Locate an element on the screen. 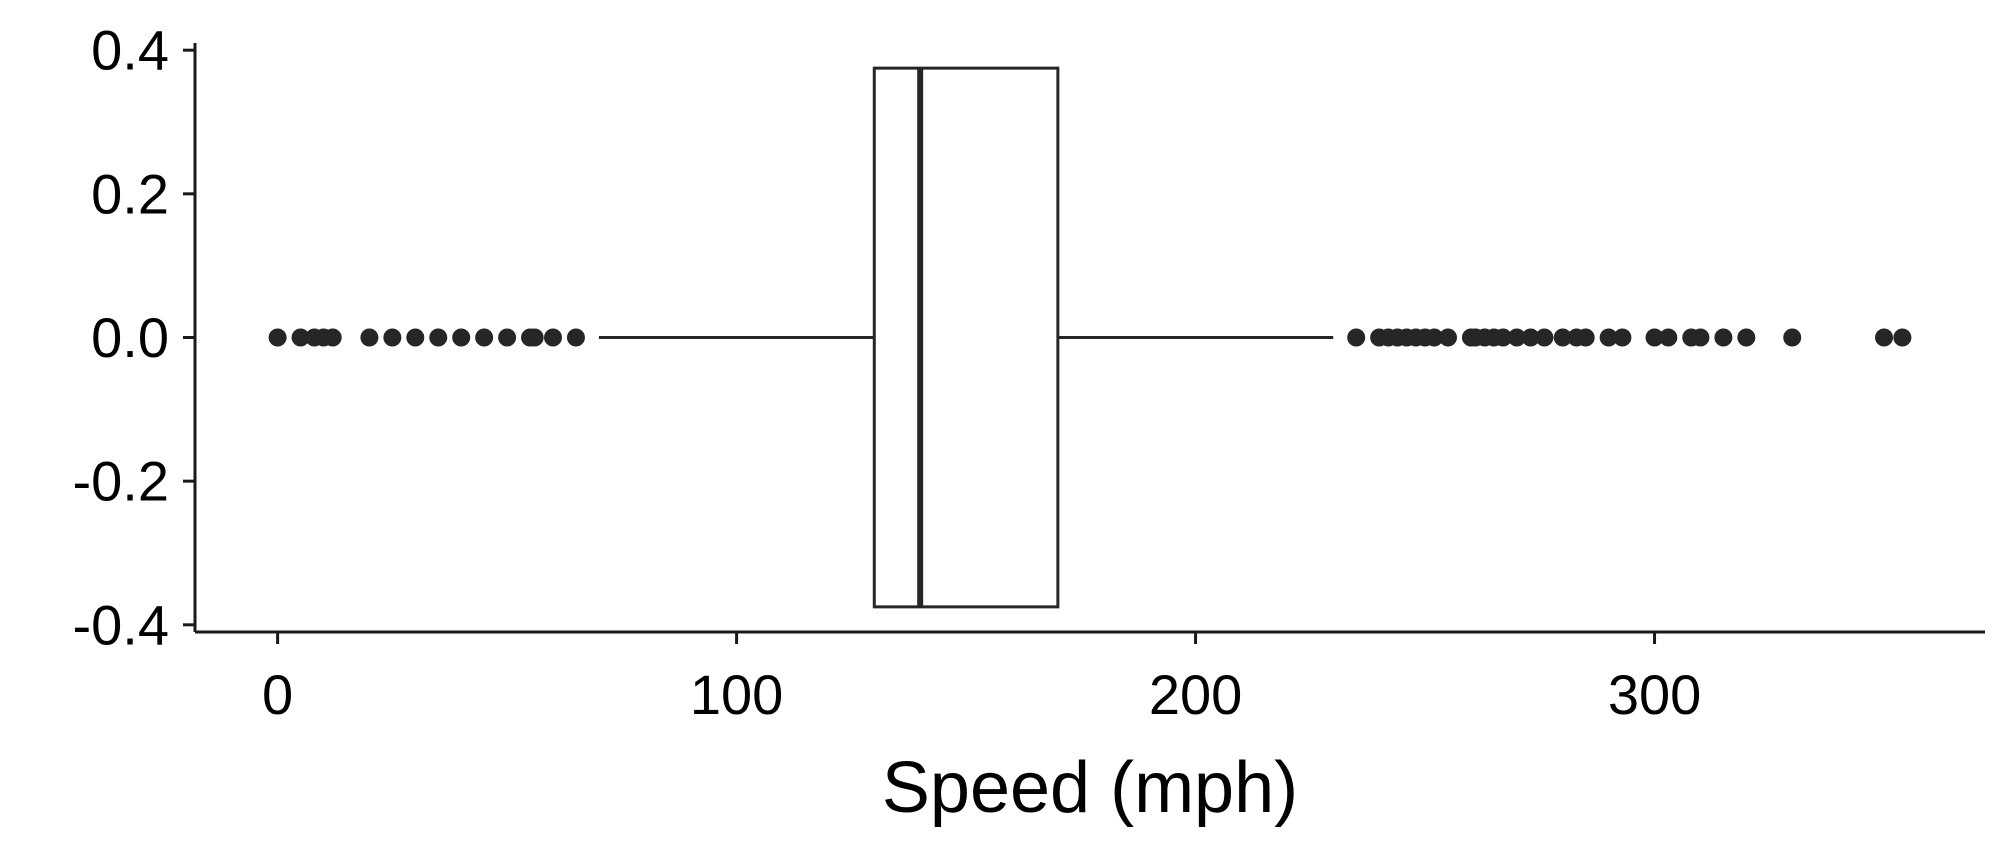  x-tick-label: 200 is located at coordinates (1195, 694).